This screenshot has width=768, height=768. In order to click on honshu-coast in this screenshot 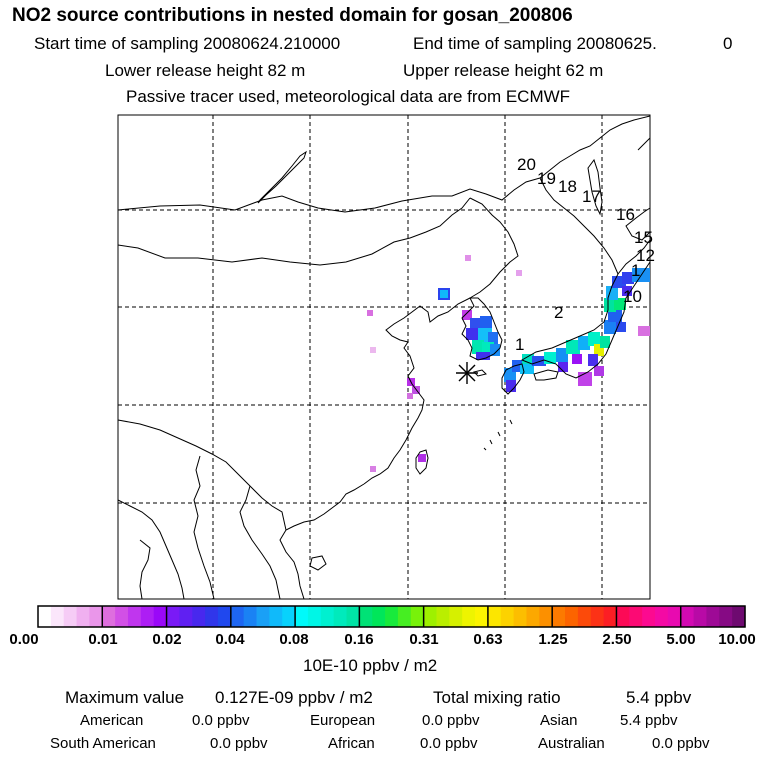, I will do `click(585, 308)`.